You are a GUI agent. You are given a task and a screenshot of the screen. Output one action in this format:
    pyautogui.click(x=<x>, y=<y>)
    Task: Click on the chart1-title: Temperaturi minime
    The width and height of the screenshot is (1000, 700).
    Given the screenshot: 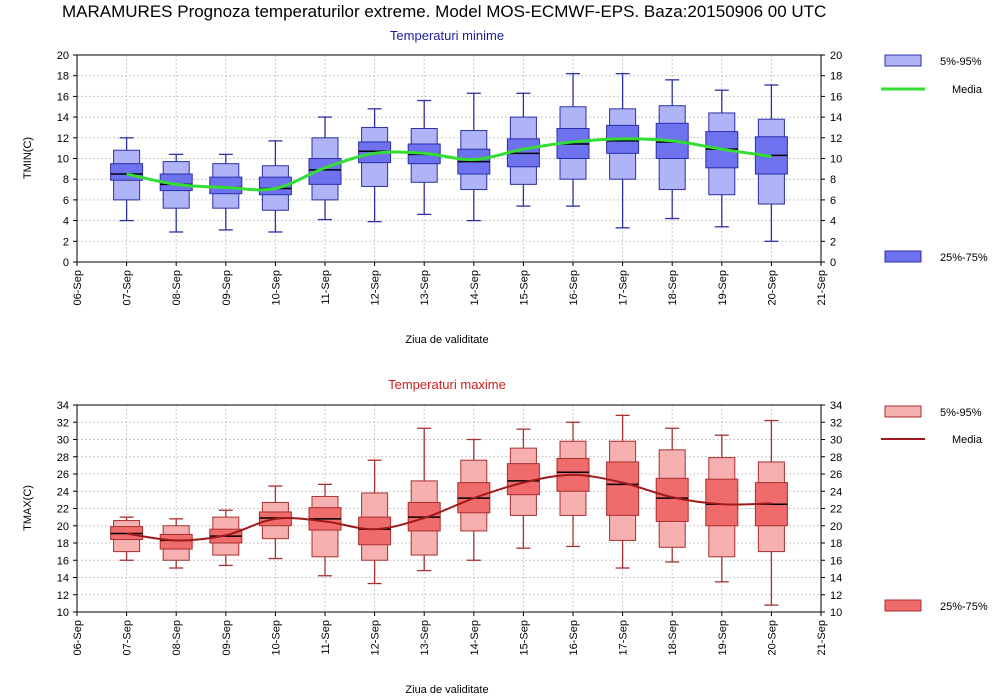 What is the action you would take?
    pyautogui.click(x=447, y=35)
    